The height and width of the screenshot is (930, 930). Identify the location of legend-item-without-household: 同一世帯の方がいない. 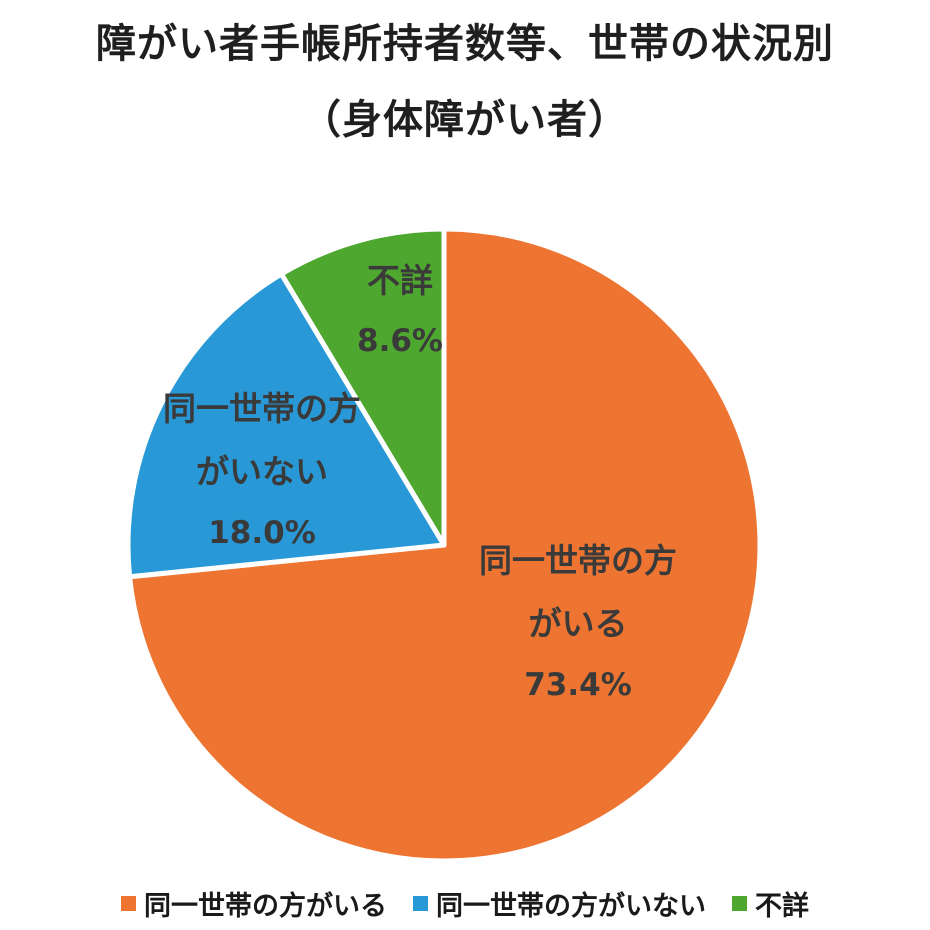
(559, 903).